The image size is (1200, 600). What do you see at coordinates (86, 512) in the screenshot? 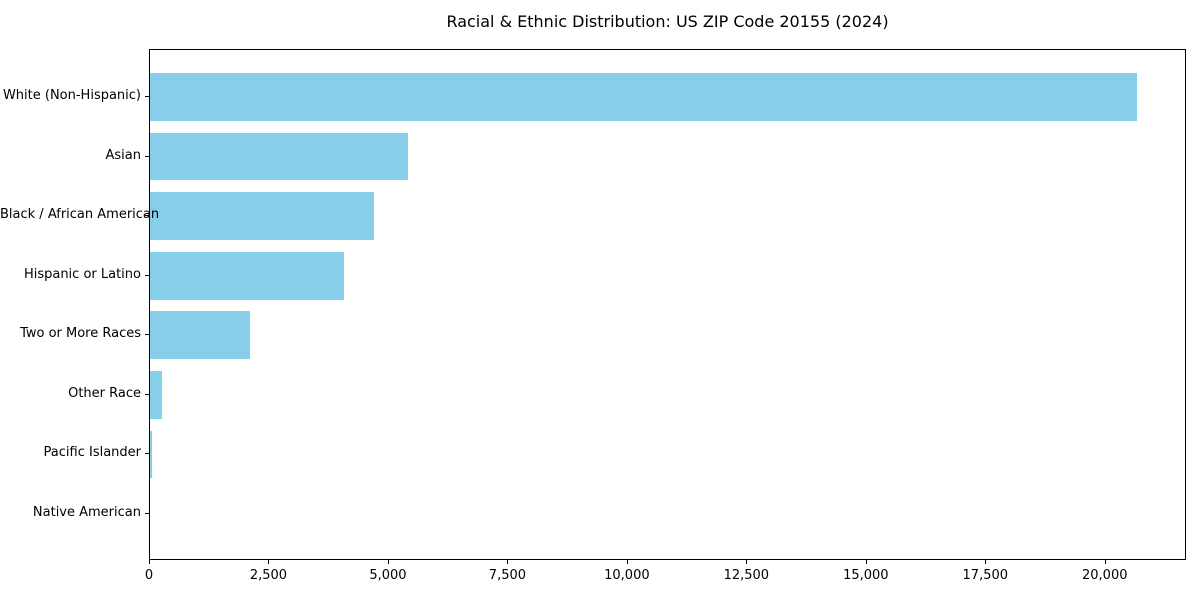
I see `y-axis-label-native-american: Native American` at bounding box center [86, 512].